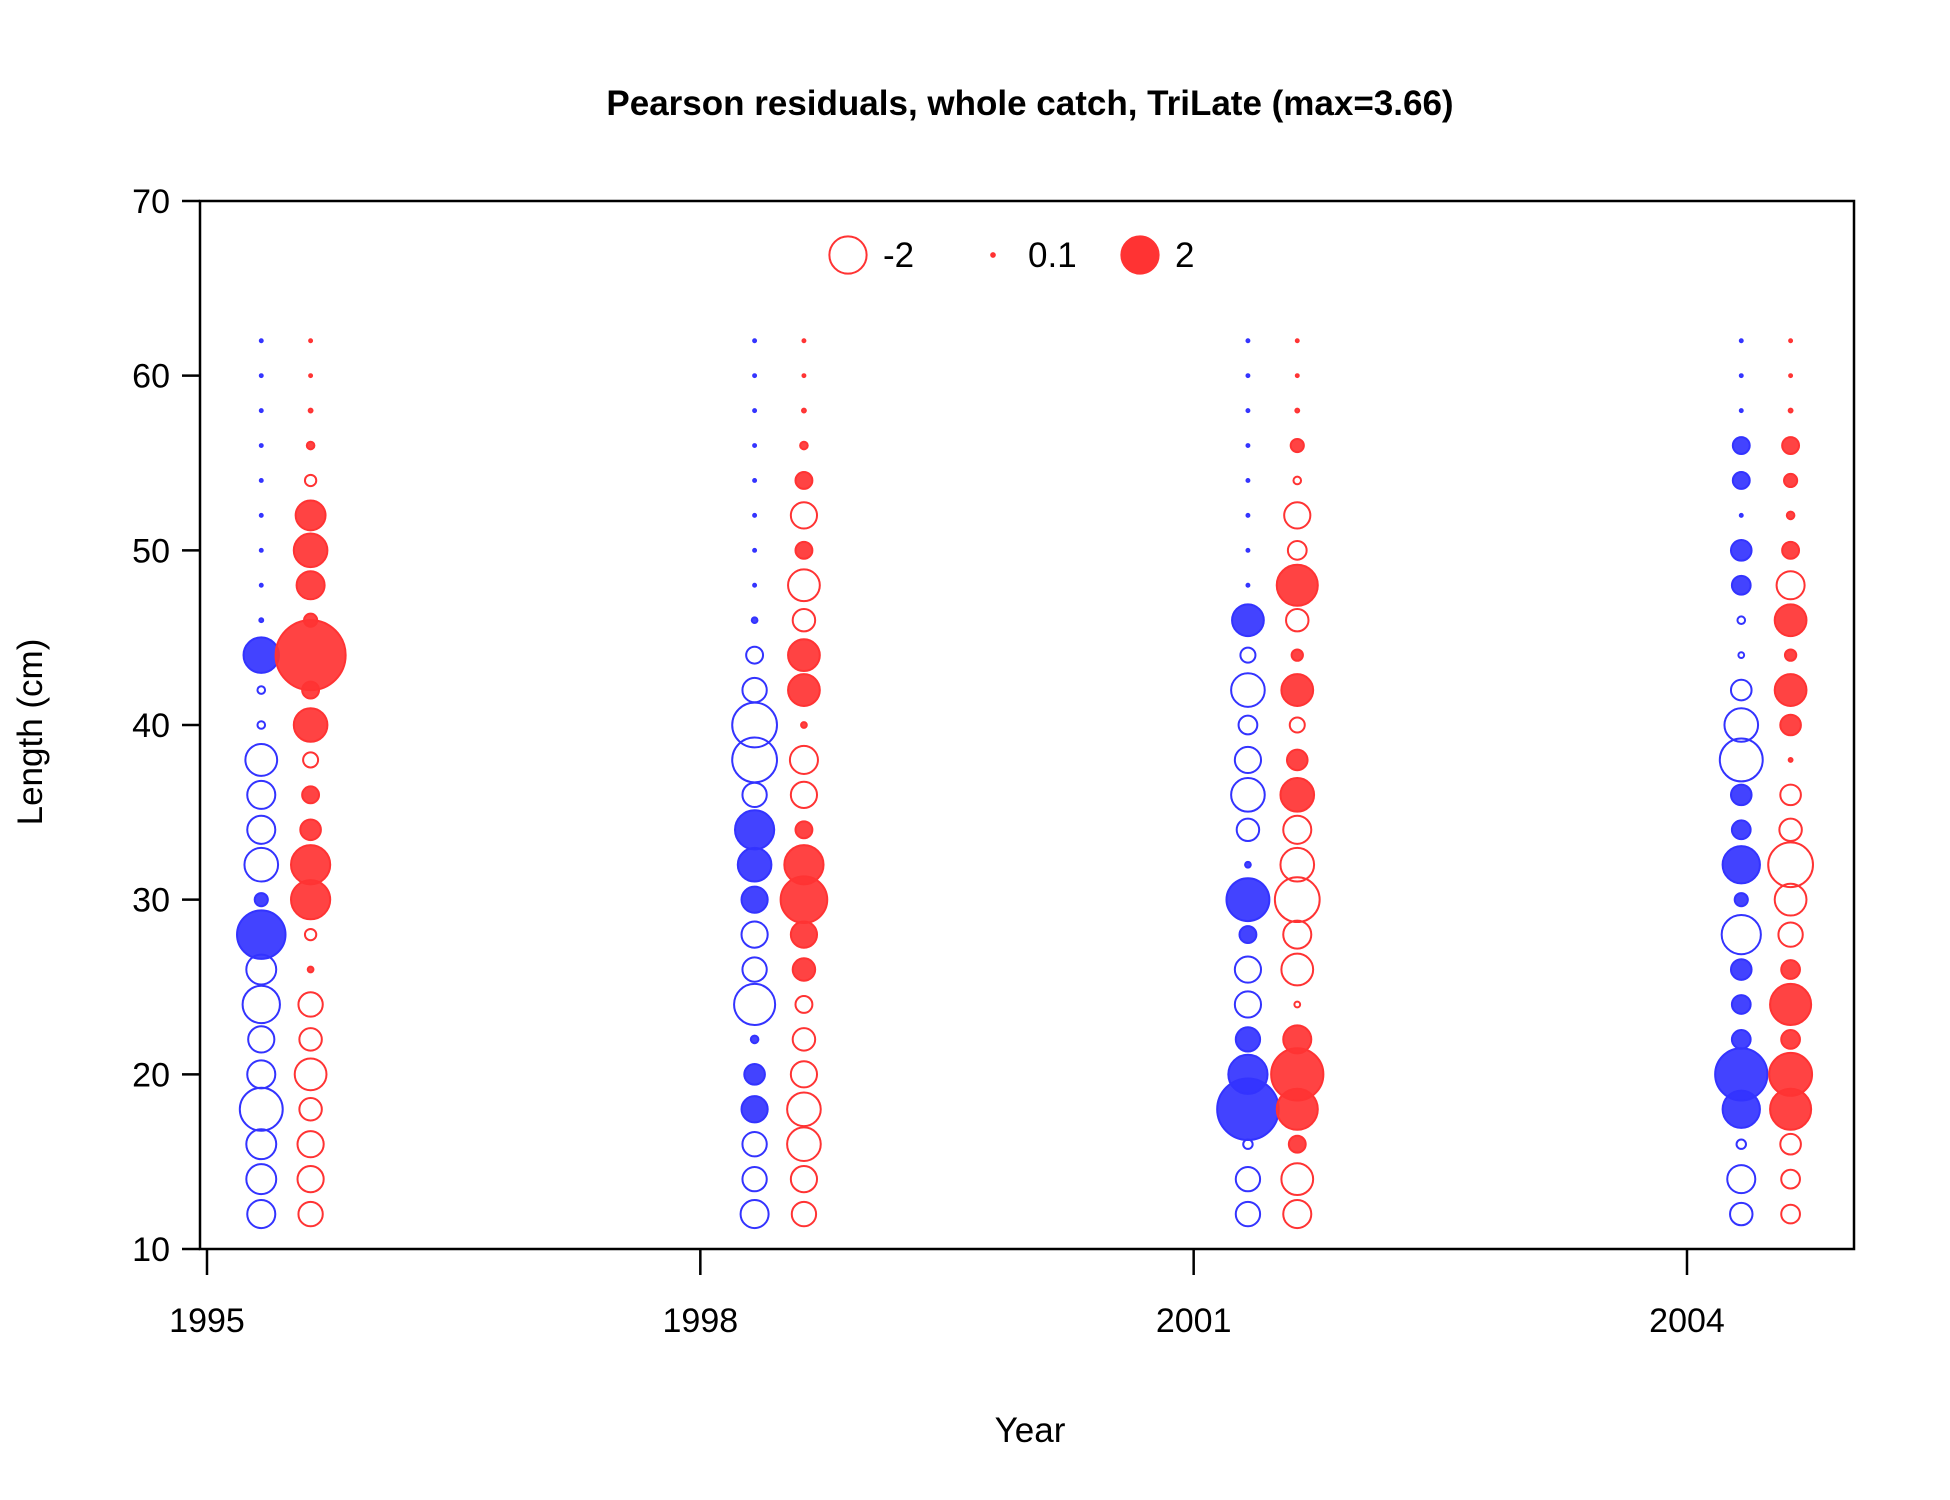  What do you see at coordinates (1011, 255) in the screenshot?
I see `legend: -2 0.1 2` at bounding box center [1011, 255].